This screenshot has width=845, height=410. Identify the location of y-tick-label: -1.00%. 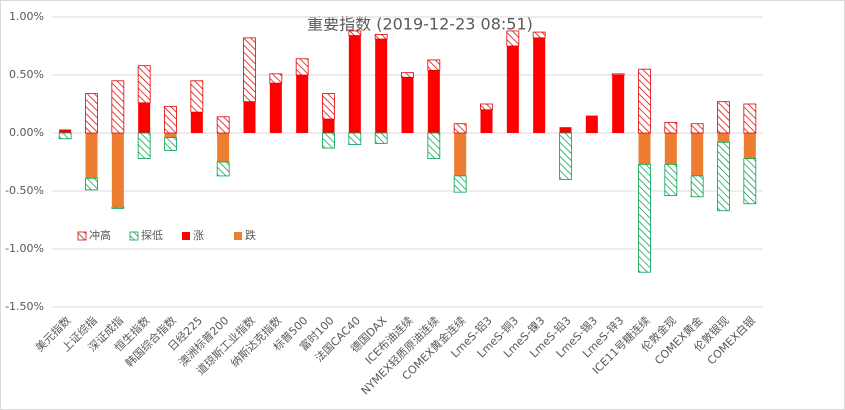
(24, 248).